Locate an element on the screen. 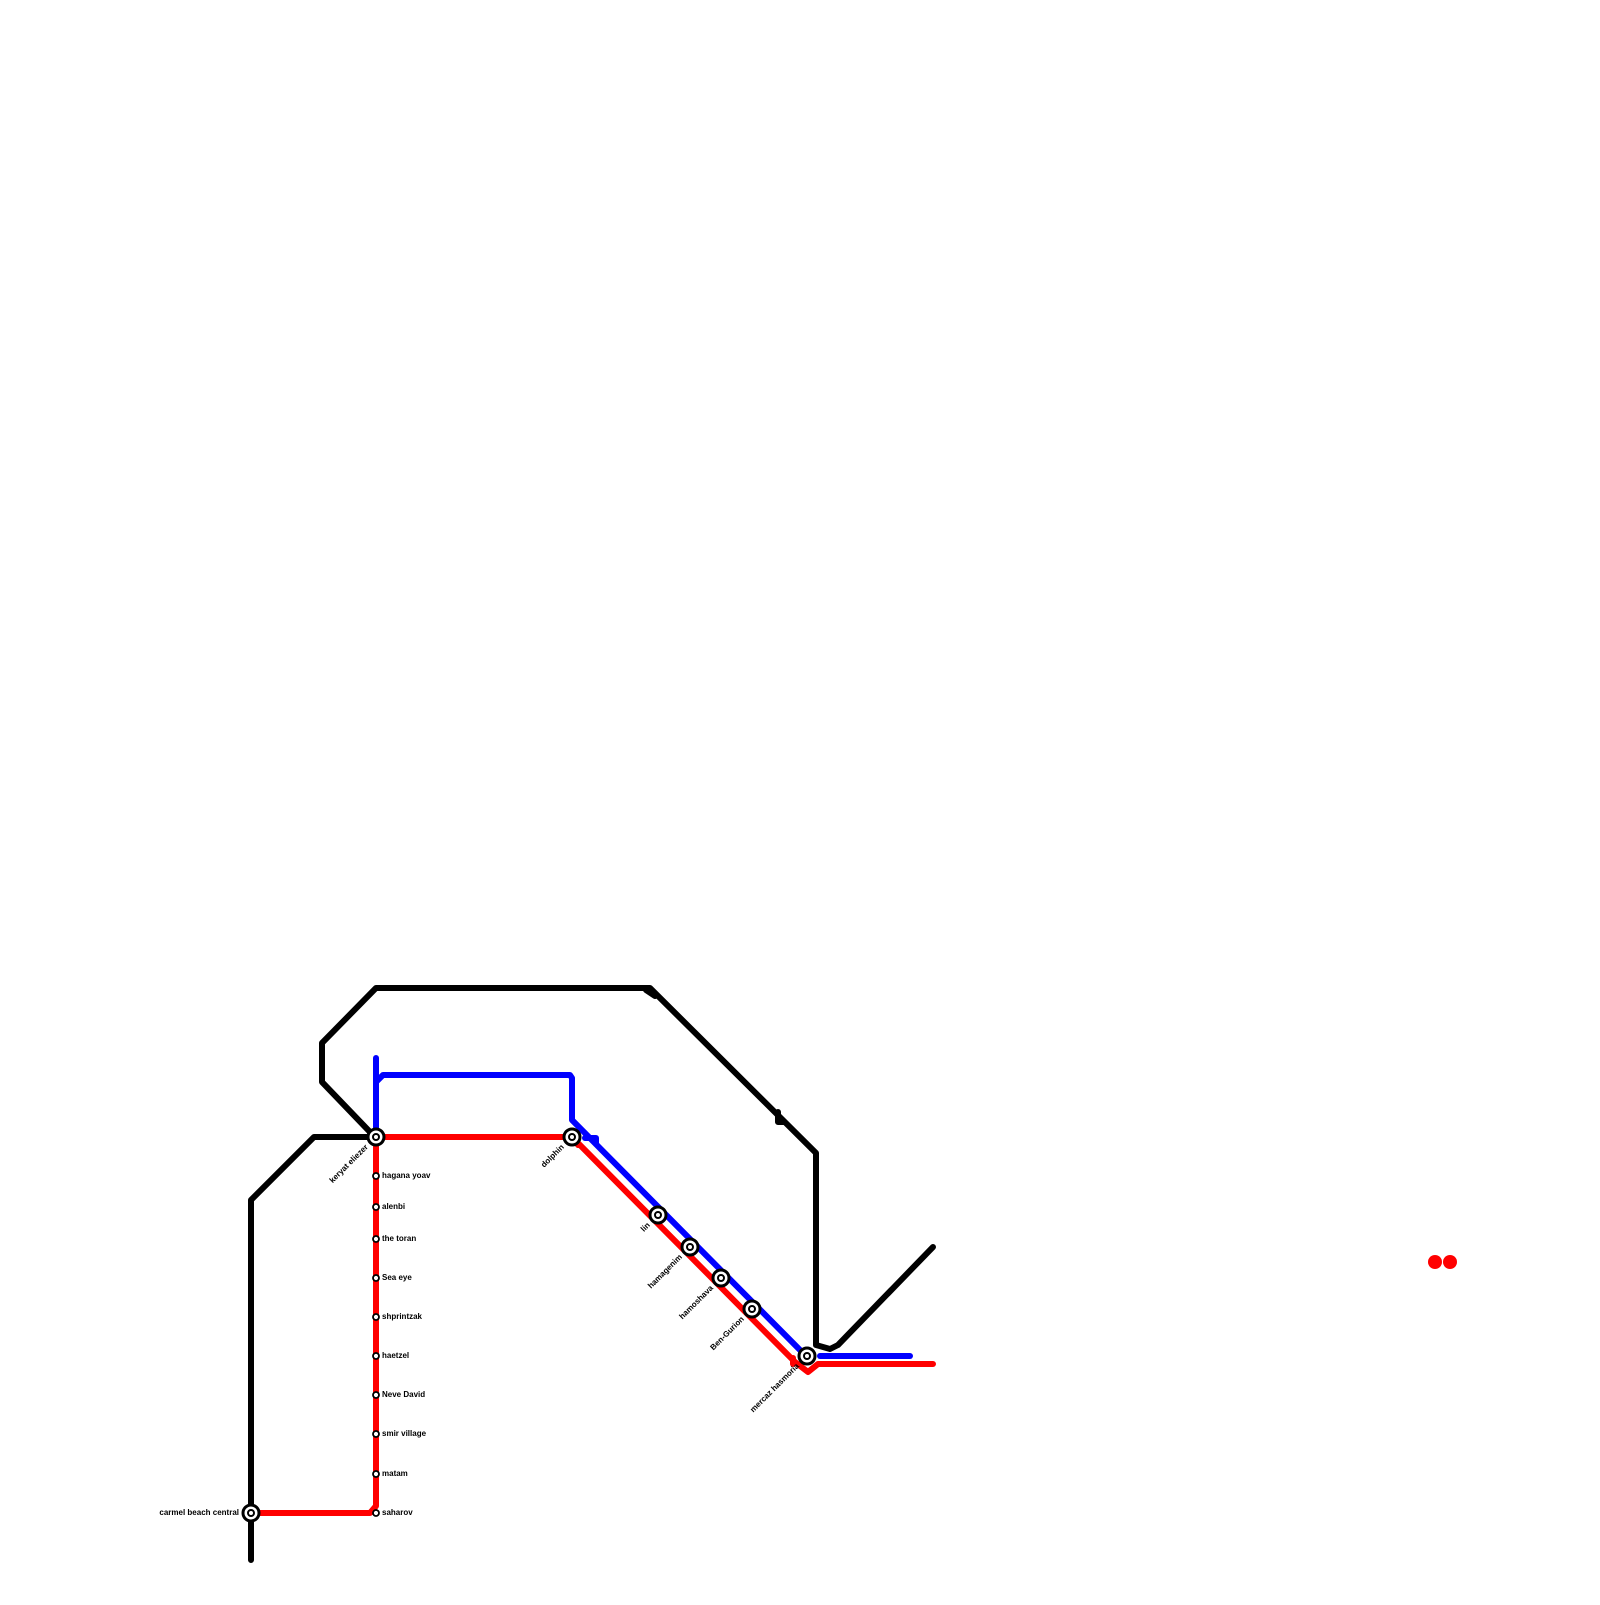 The image size is (1600, 1605). station-label: Ben-Gurion is located at coordinates (727, 1333).